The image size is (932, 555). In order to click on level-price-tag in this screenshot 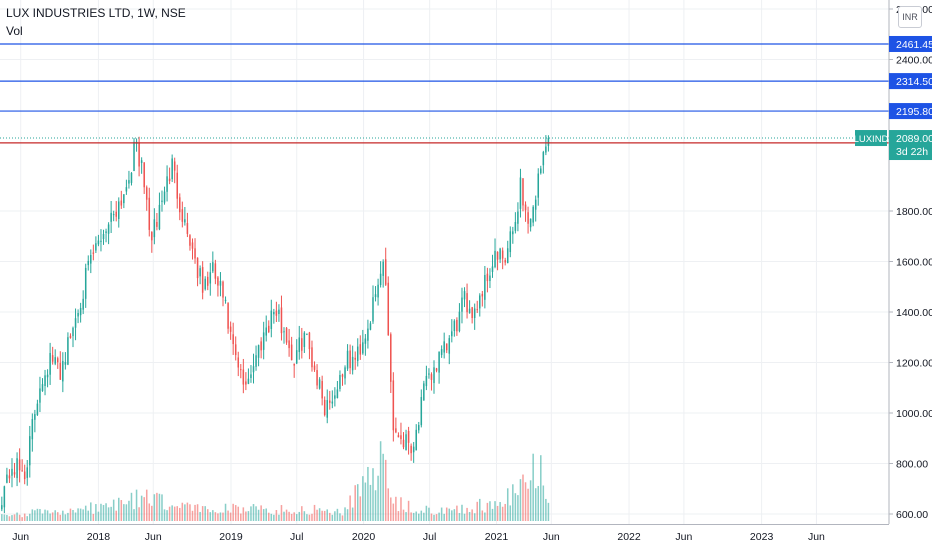, I will do `click(910, 81)`.